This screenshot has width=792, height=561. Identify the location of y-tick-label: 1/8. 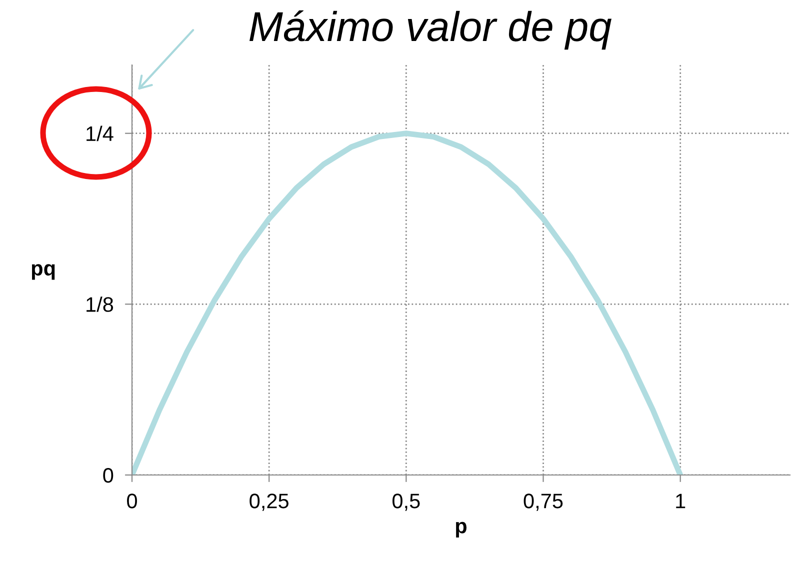
(100, 304).